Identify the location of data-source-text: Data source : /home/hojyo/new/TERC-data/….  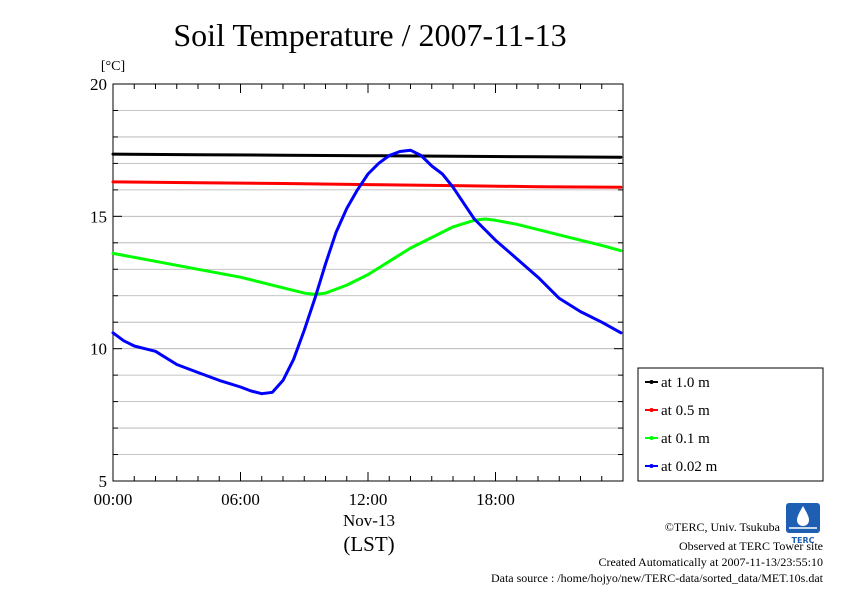
(657, 578).